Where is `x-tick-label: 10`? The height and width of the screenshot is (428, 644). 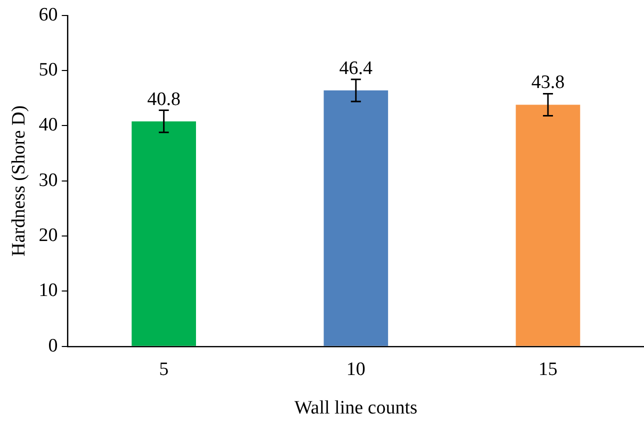
x-tick-label: 10 is located at coordinates (356, 369).